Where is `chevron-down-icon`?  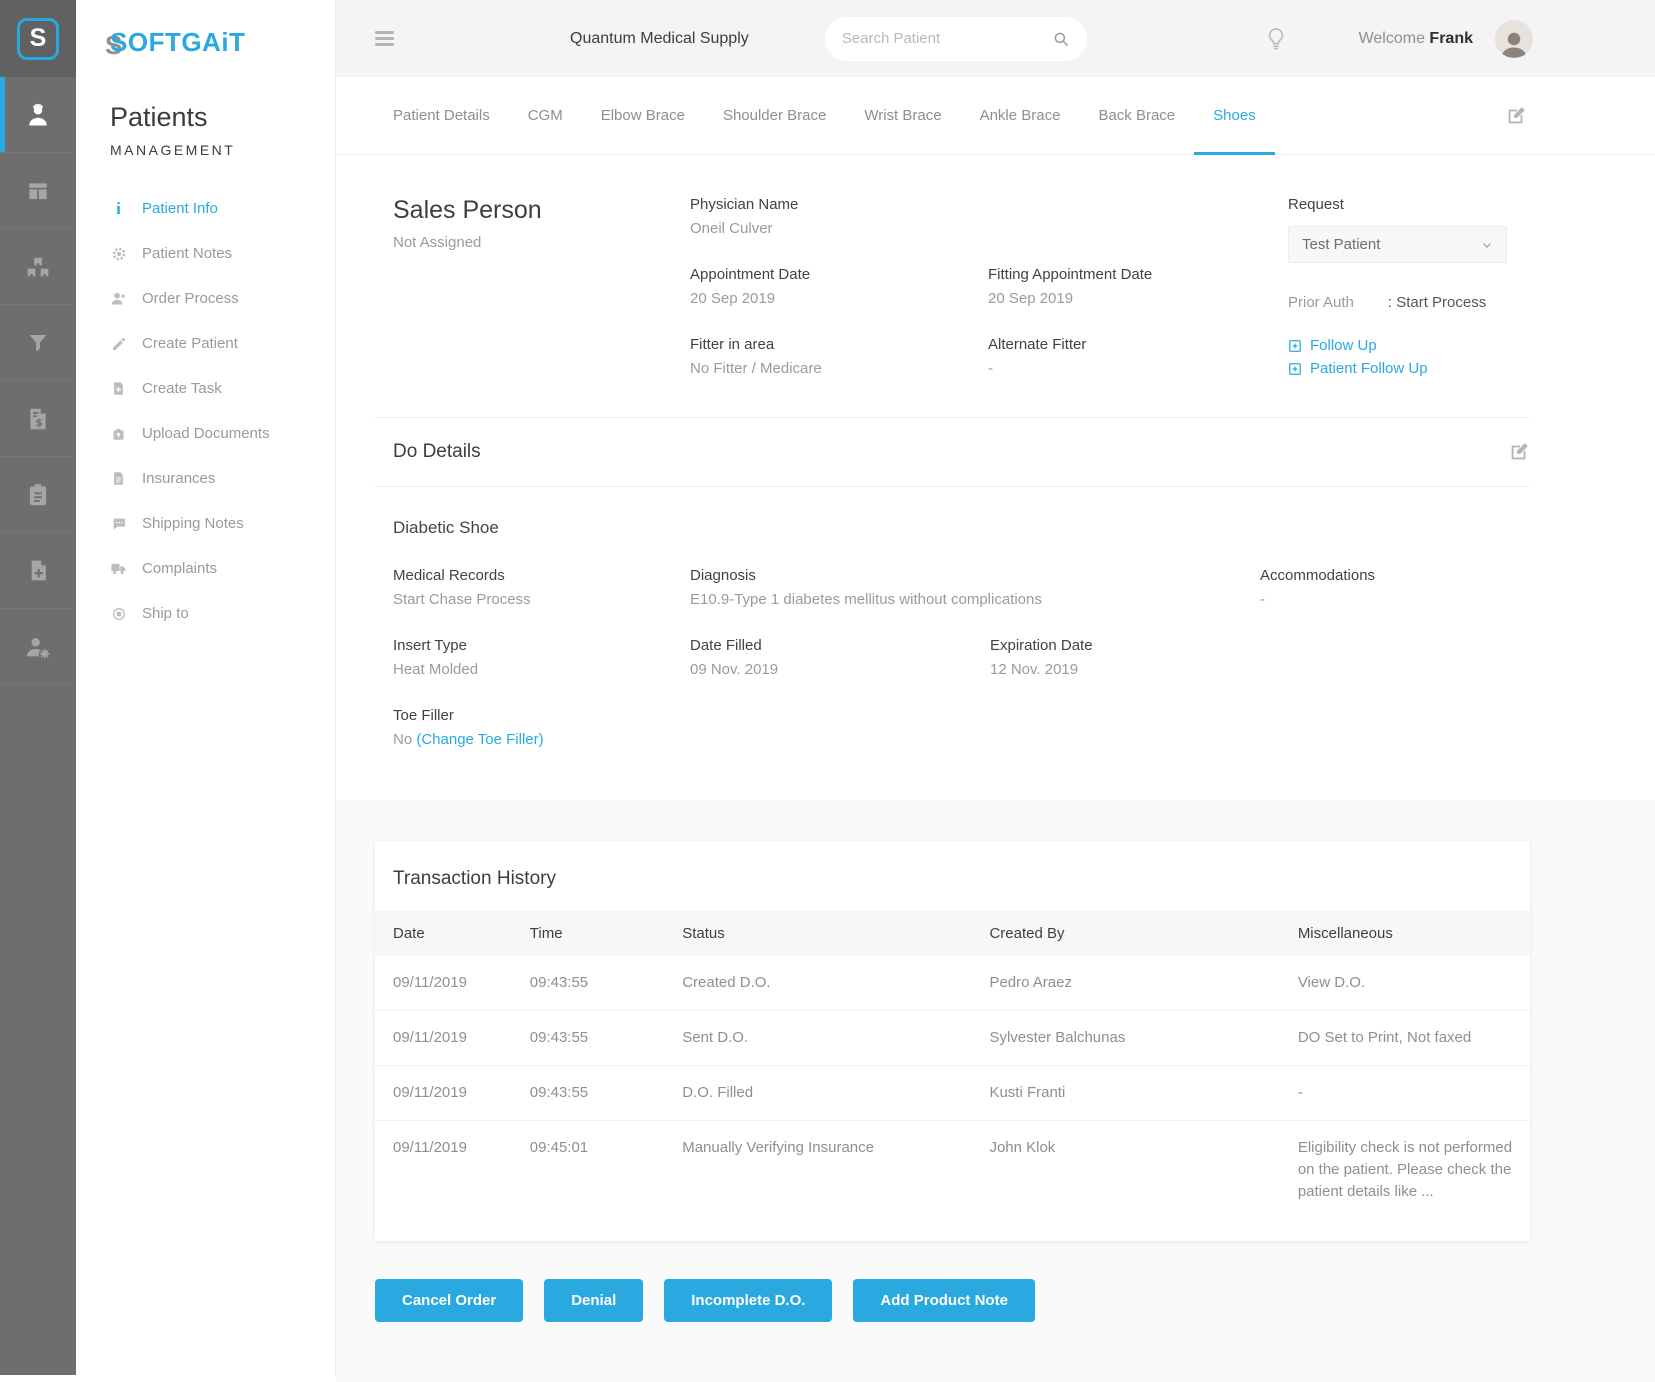
chevron-down-icon is located at coordinates (1487, 245).